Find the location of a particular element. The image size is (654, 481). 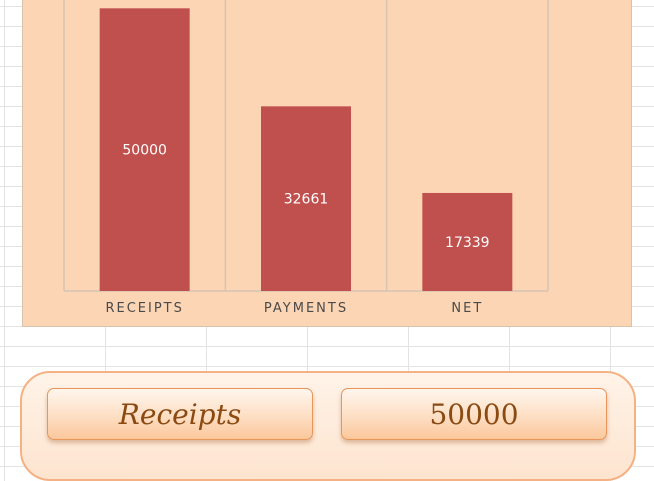

data-label: 32661 is located at coordinates (306, 200).